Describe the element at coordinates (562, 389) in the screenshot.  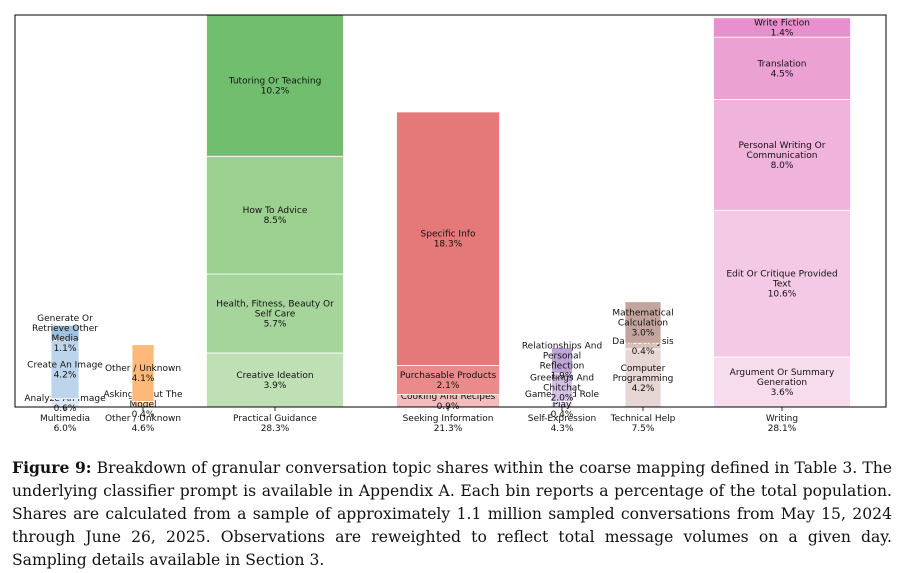
I see `segment-label-4-1: Greetings And Chitchat 2.0%` at that location.